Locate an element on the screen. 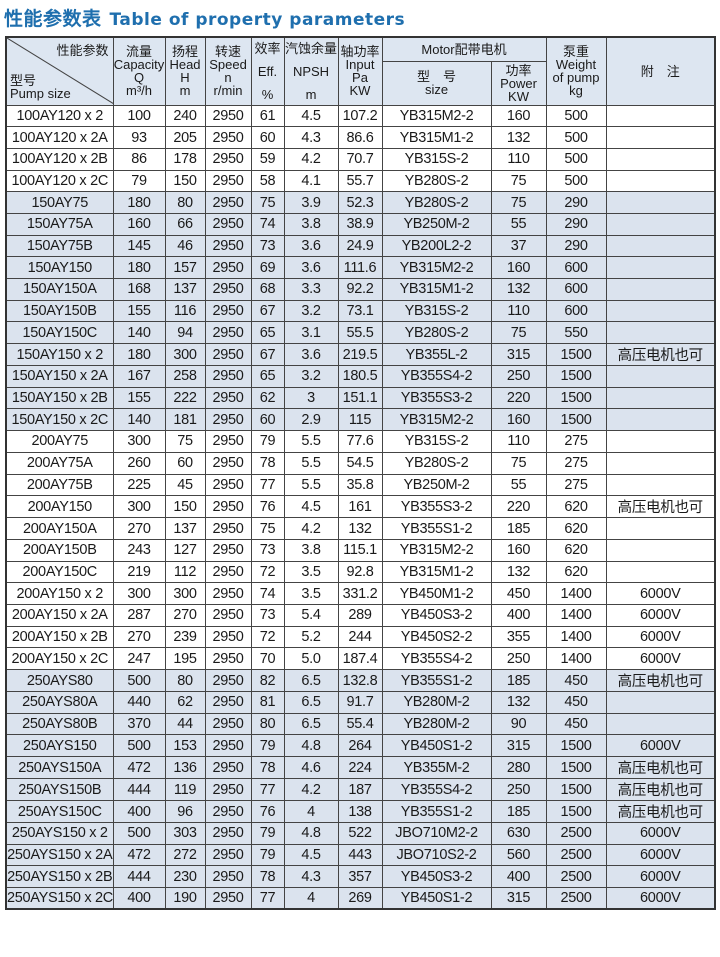  cell-input-power: 73.1 is located at coordinates (360, 311).